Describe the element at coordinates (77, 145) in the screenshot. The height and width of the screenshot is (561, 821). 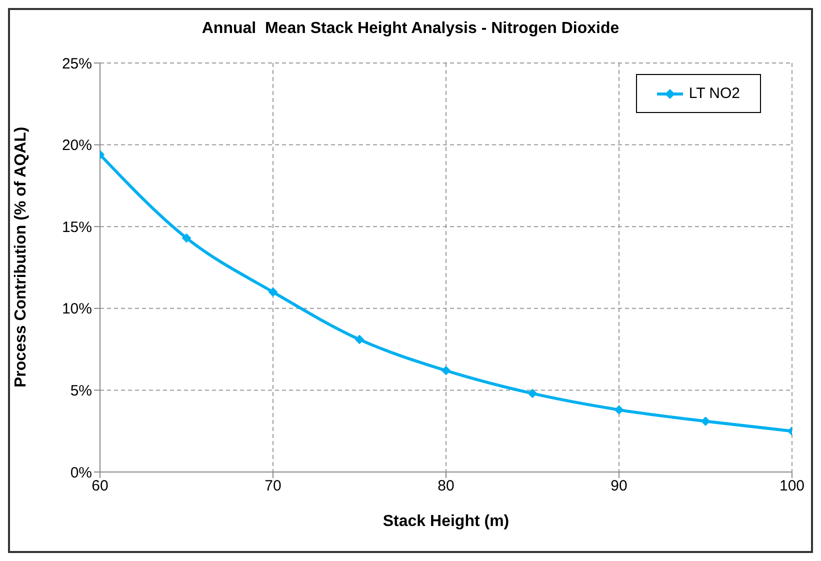
I see `y-tick-label: 20%` at that location.